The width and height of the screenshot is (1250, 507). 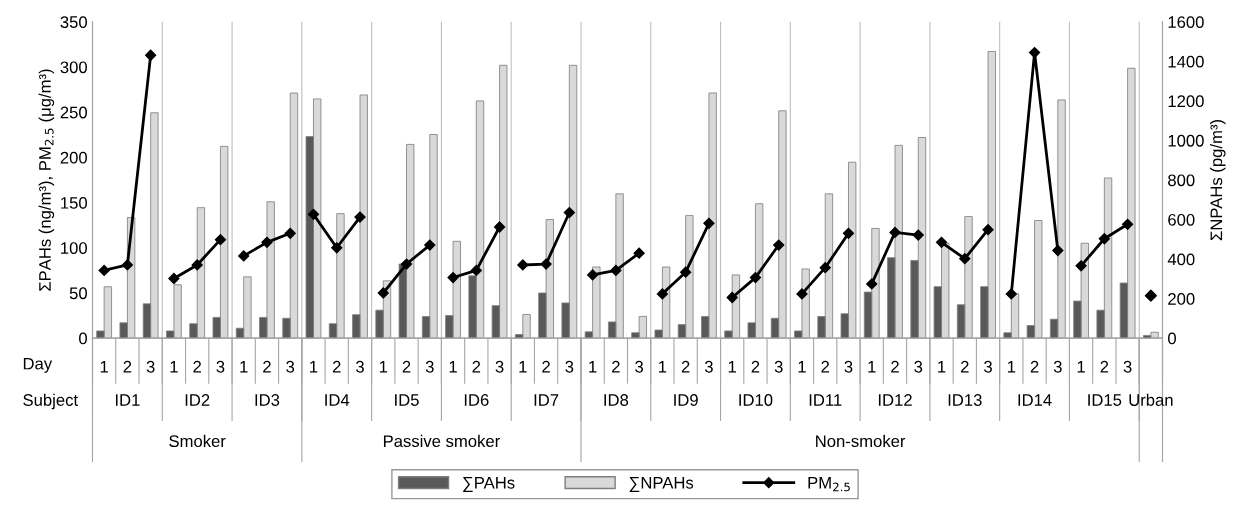 What do you see at coordinates (73, 22) in the screenshot?
I see `y-tick-label: 350` at bounding box center [73, 22].